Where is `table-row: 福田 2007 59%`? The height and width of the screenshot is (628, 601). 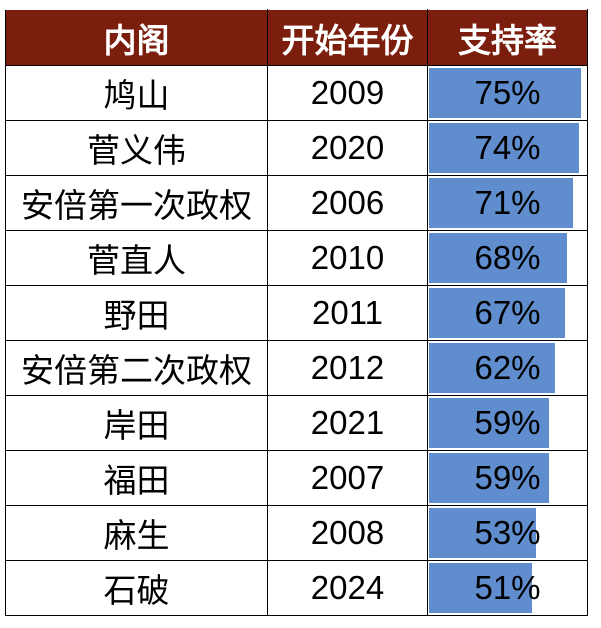 table-row: 福田 2007 59% is located at coordinates (296, 478).